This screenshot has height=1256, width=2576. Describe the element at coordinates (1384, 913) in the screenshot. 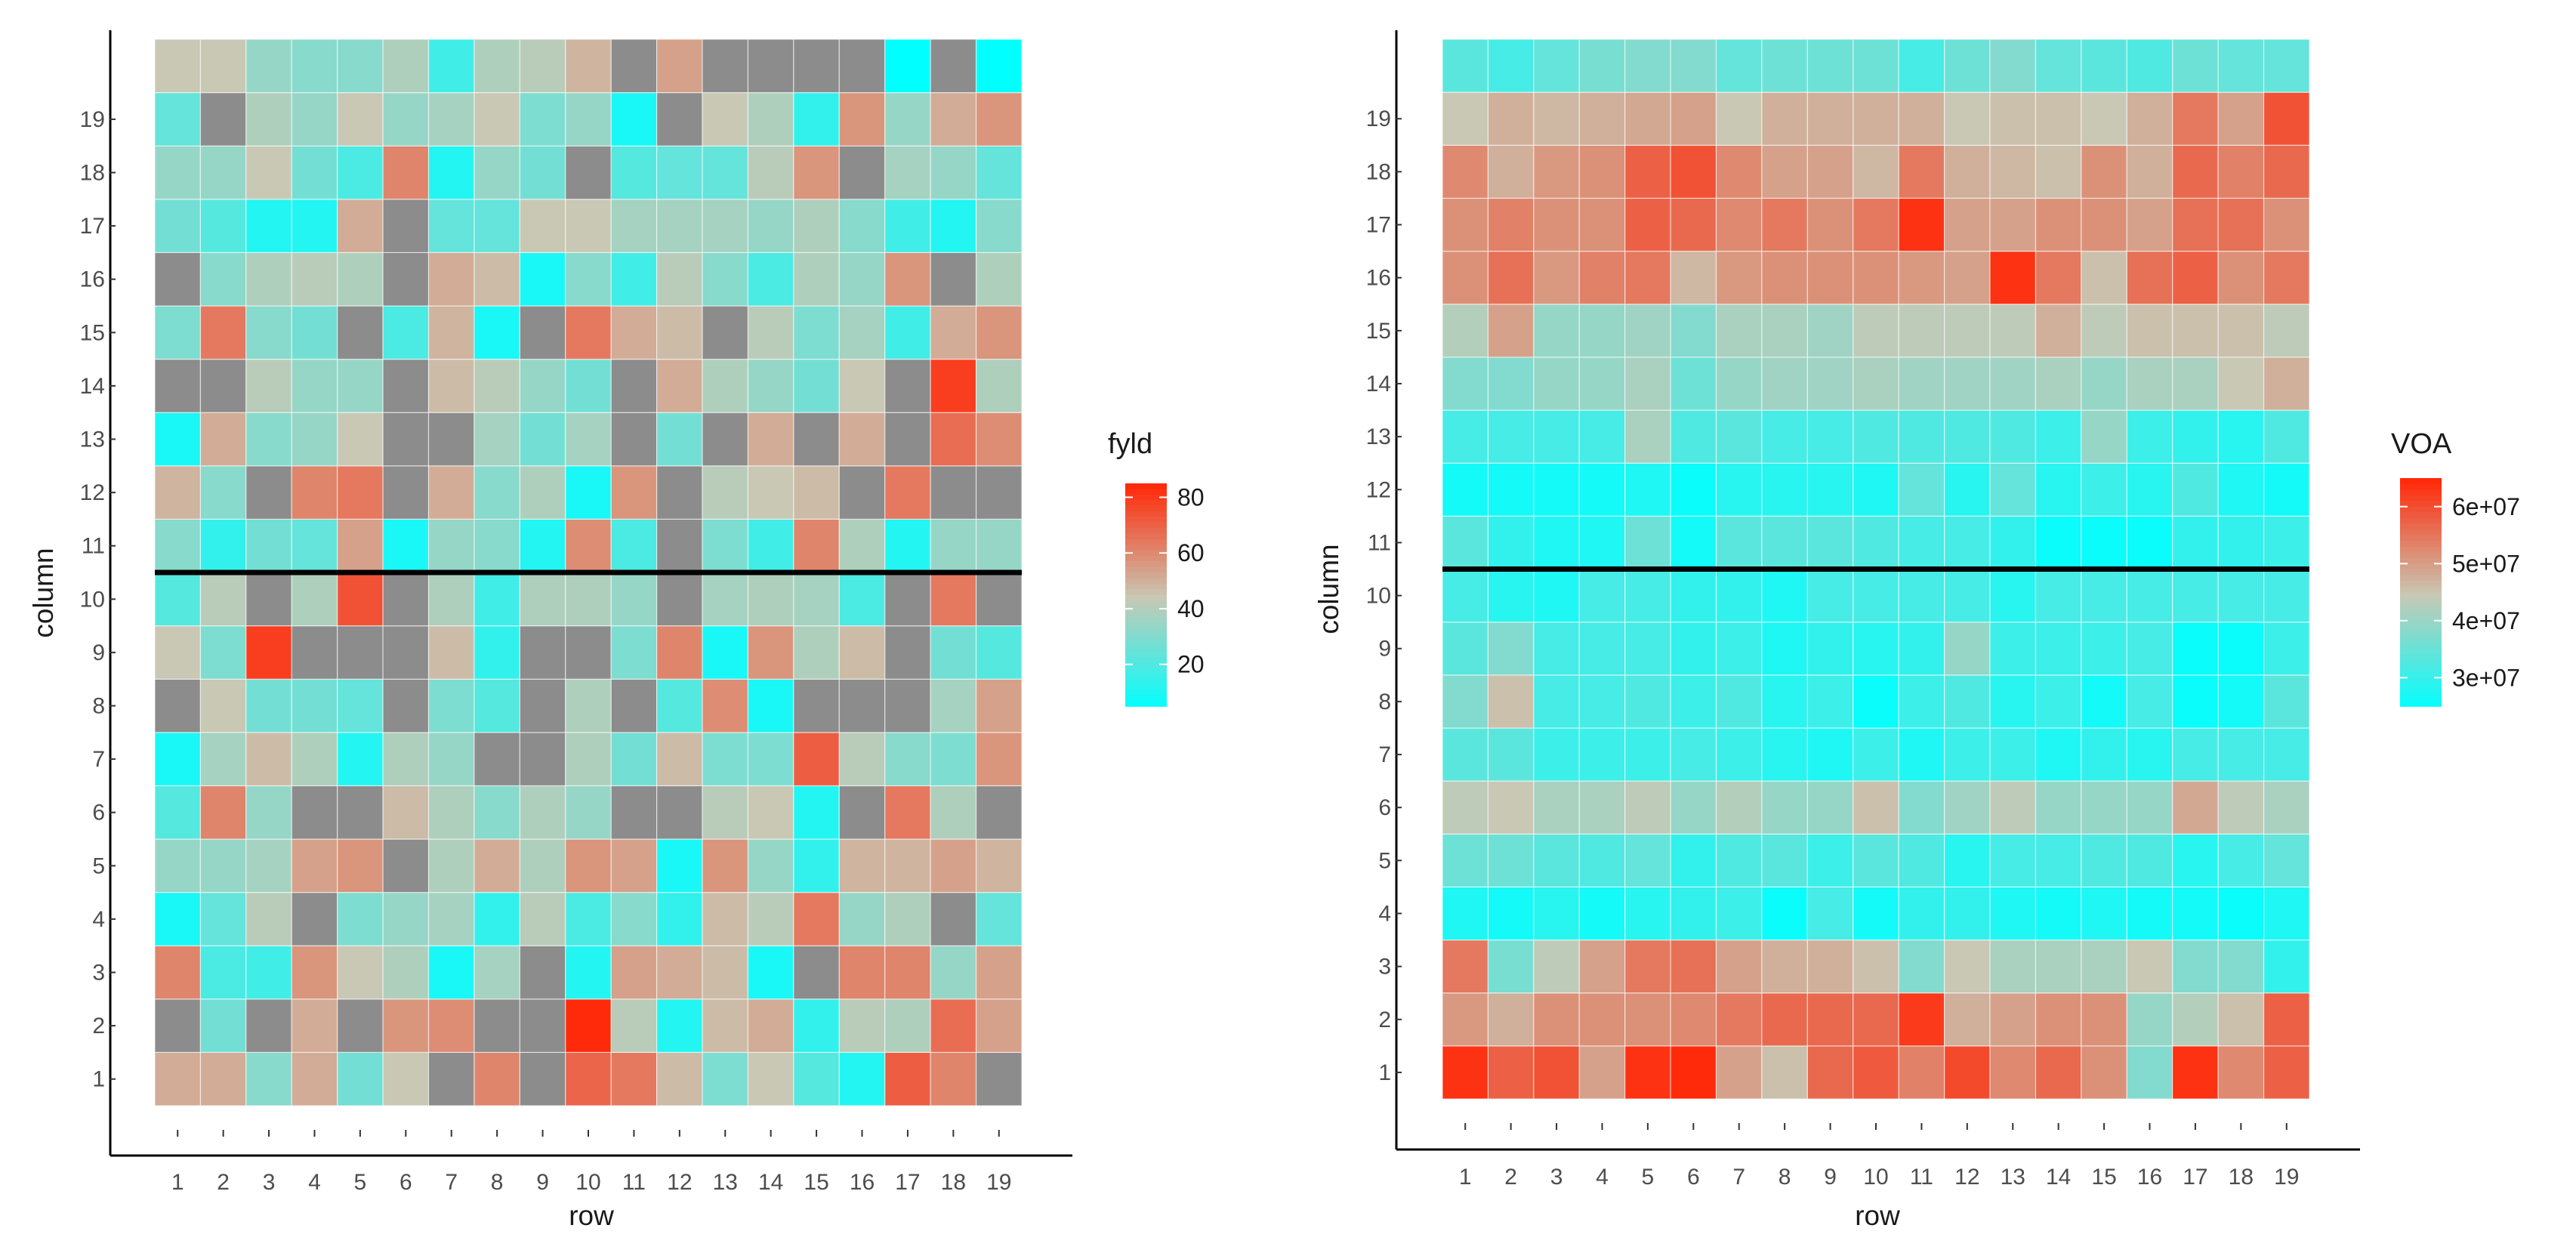

I see `voa-y-tick-label: 4` at that location.